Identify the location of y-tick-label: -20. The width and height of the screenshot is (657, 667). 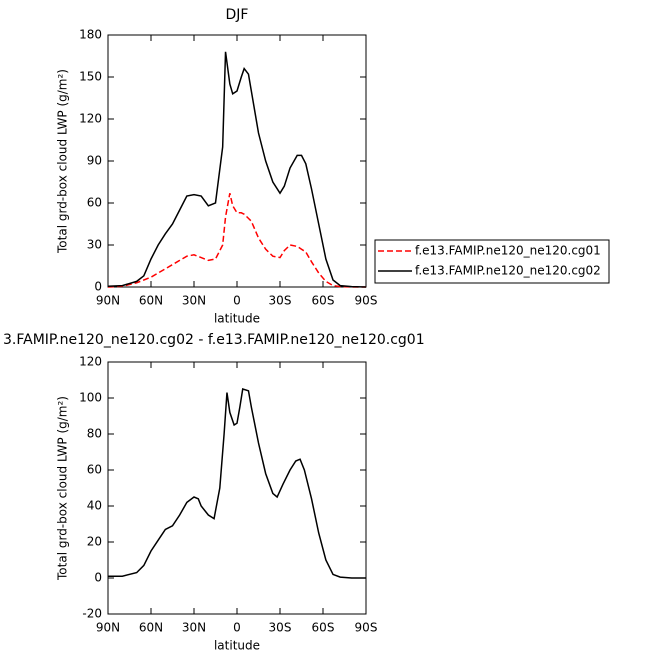
(92, 614).